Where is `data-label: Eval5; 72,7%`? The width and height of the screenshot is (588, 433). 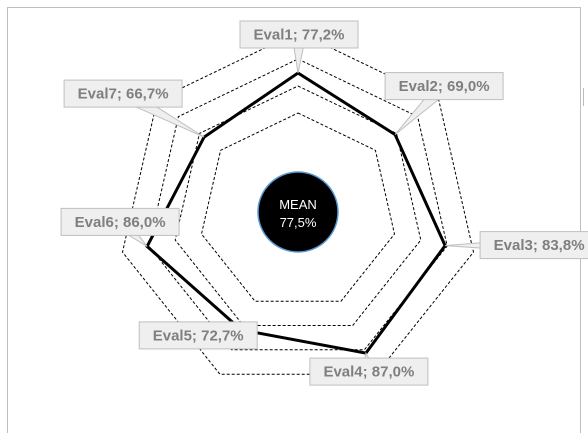 data-label: Eval5; 72,7% is located at coordinates (198, 335).